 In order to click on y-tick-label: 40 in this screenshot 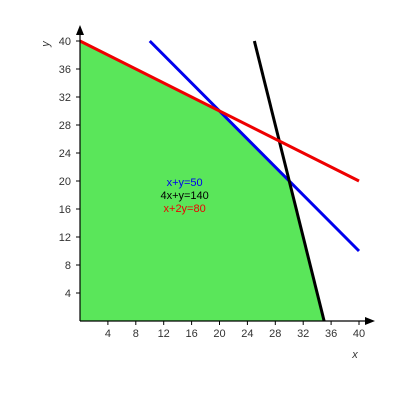, I will do `click(65, 42)`.